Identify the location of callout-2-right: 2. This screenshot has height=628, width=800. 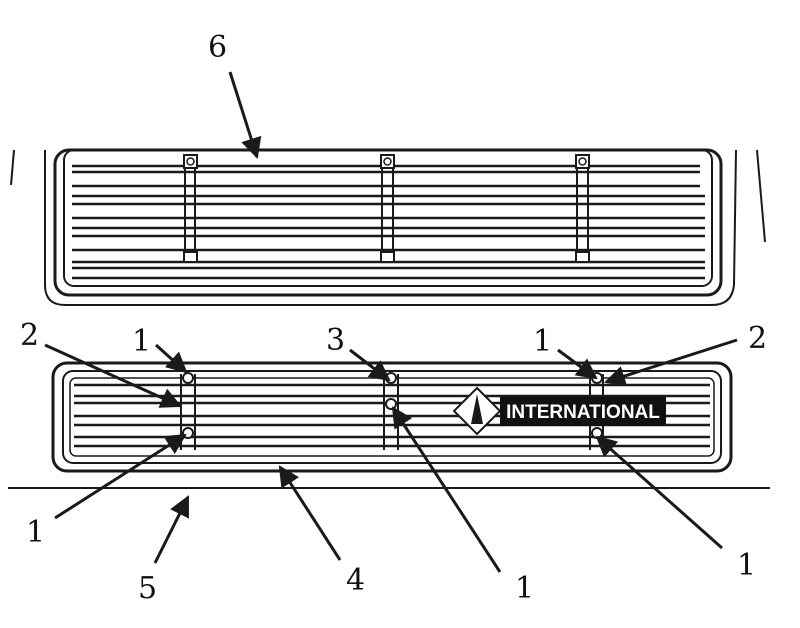
(757, 338).